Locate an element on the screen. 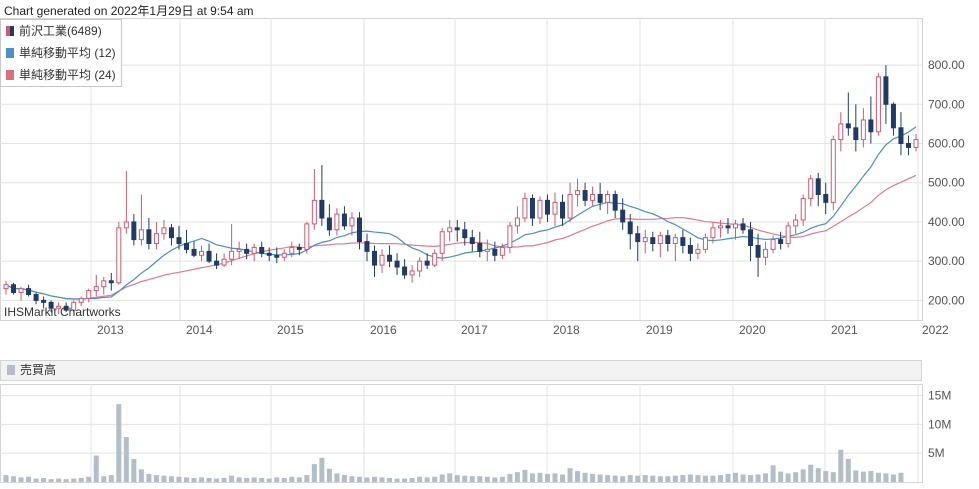  x-tick-label: 2016 is located at coordinates (383, 330).